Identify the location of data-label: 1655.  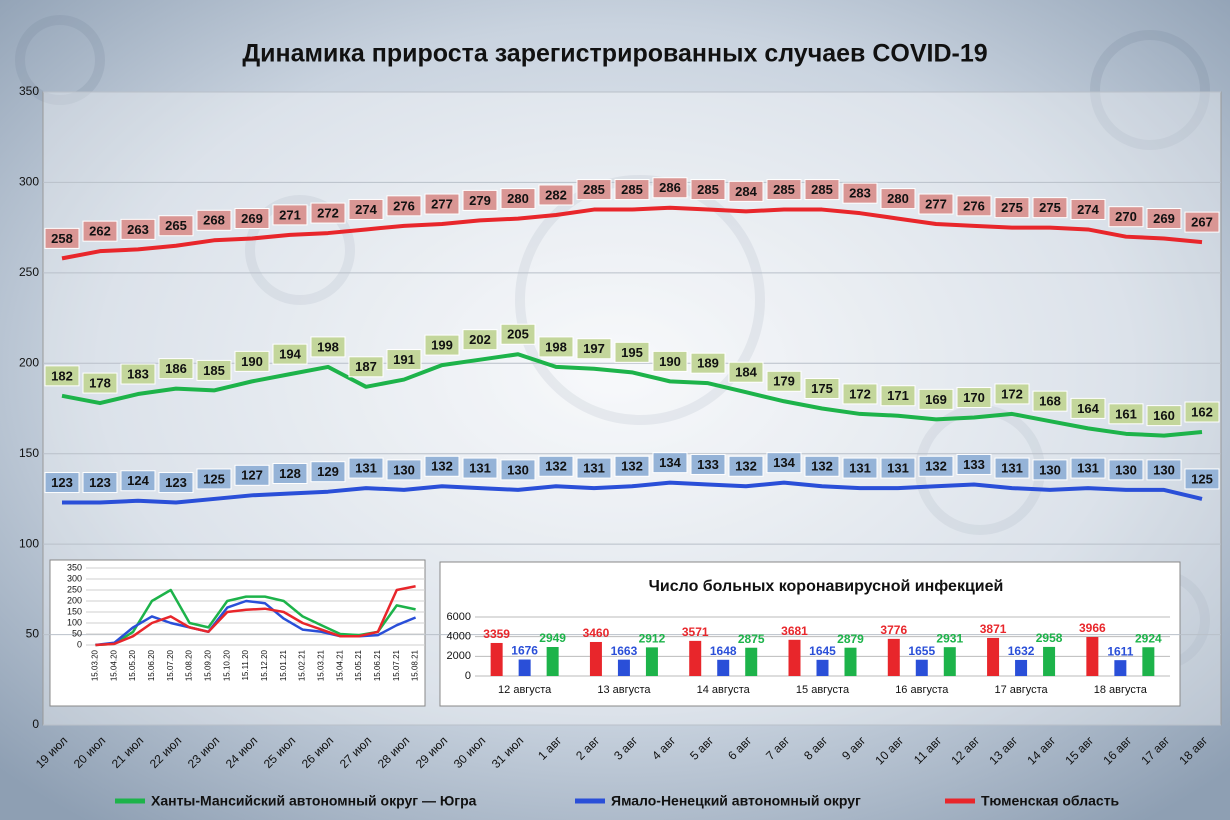
(921, 651).